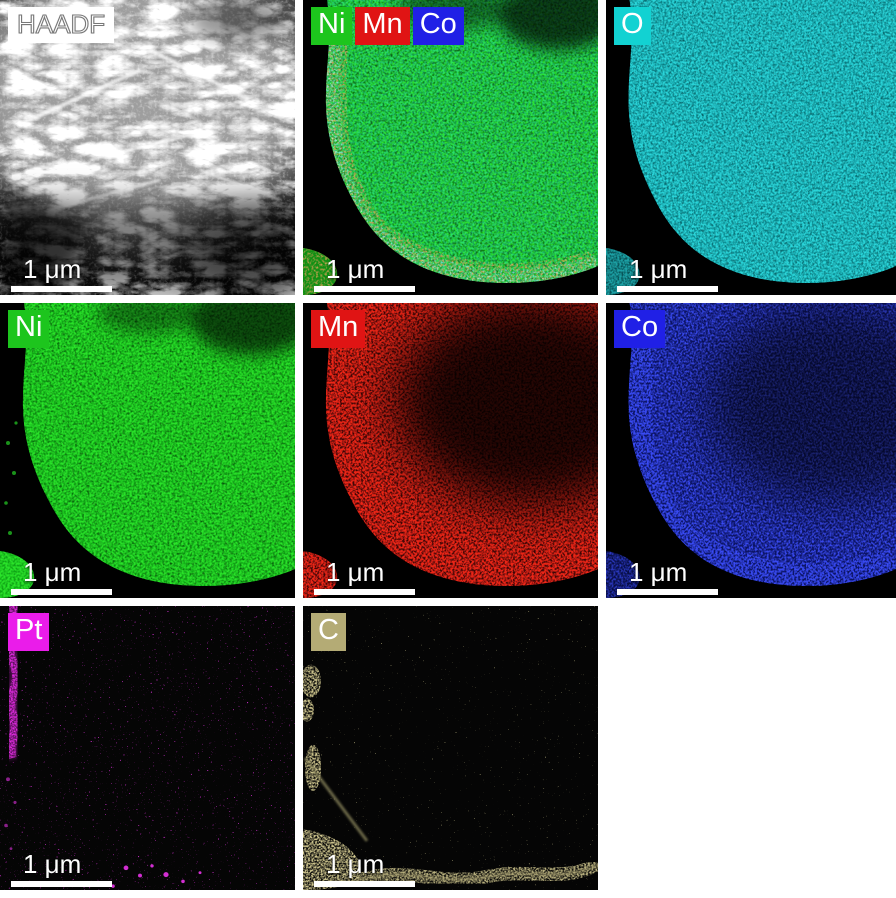 The image size is (896, 898). I want to click on panel-mn: Mn 1 μm, so click(450, 450).